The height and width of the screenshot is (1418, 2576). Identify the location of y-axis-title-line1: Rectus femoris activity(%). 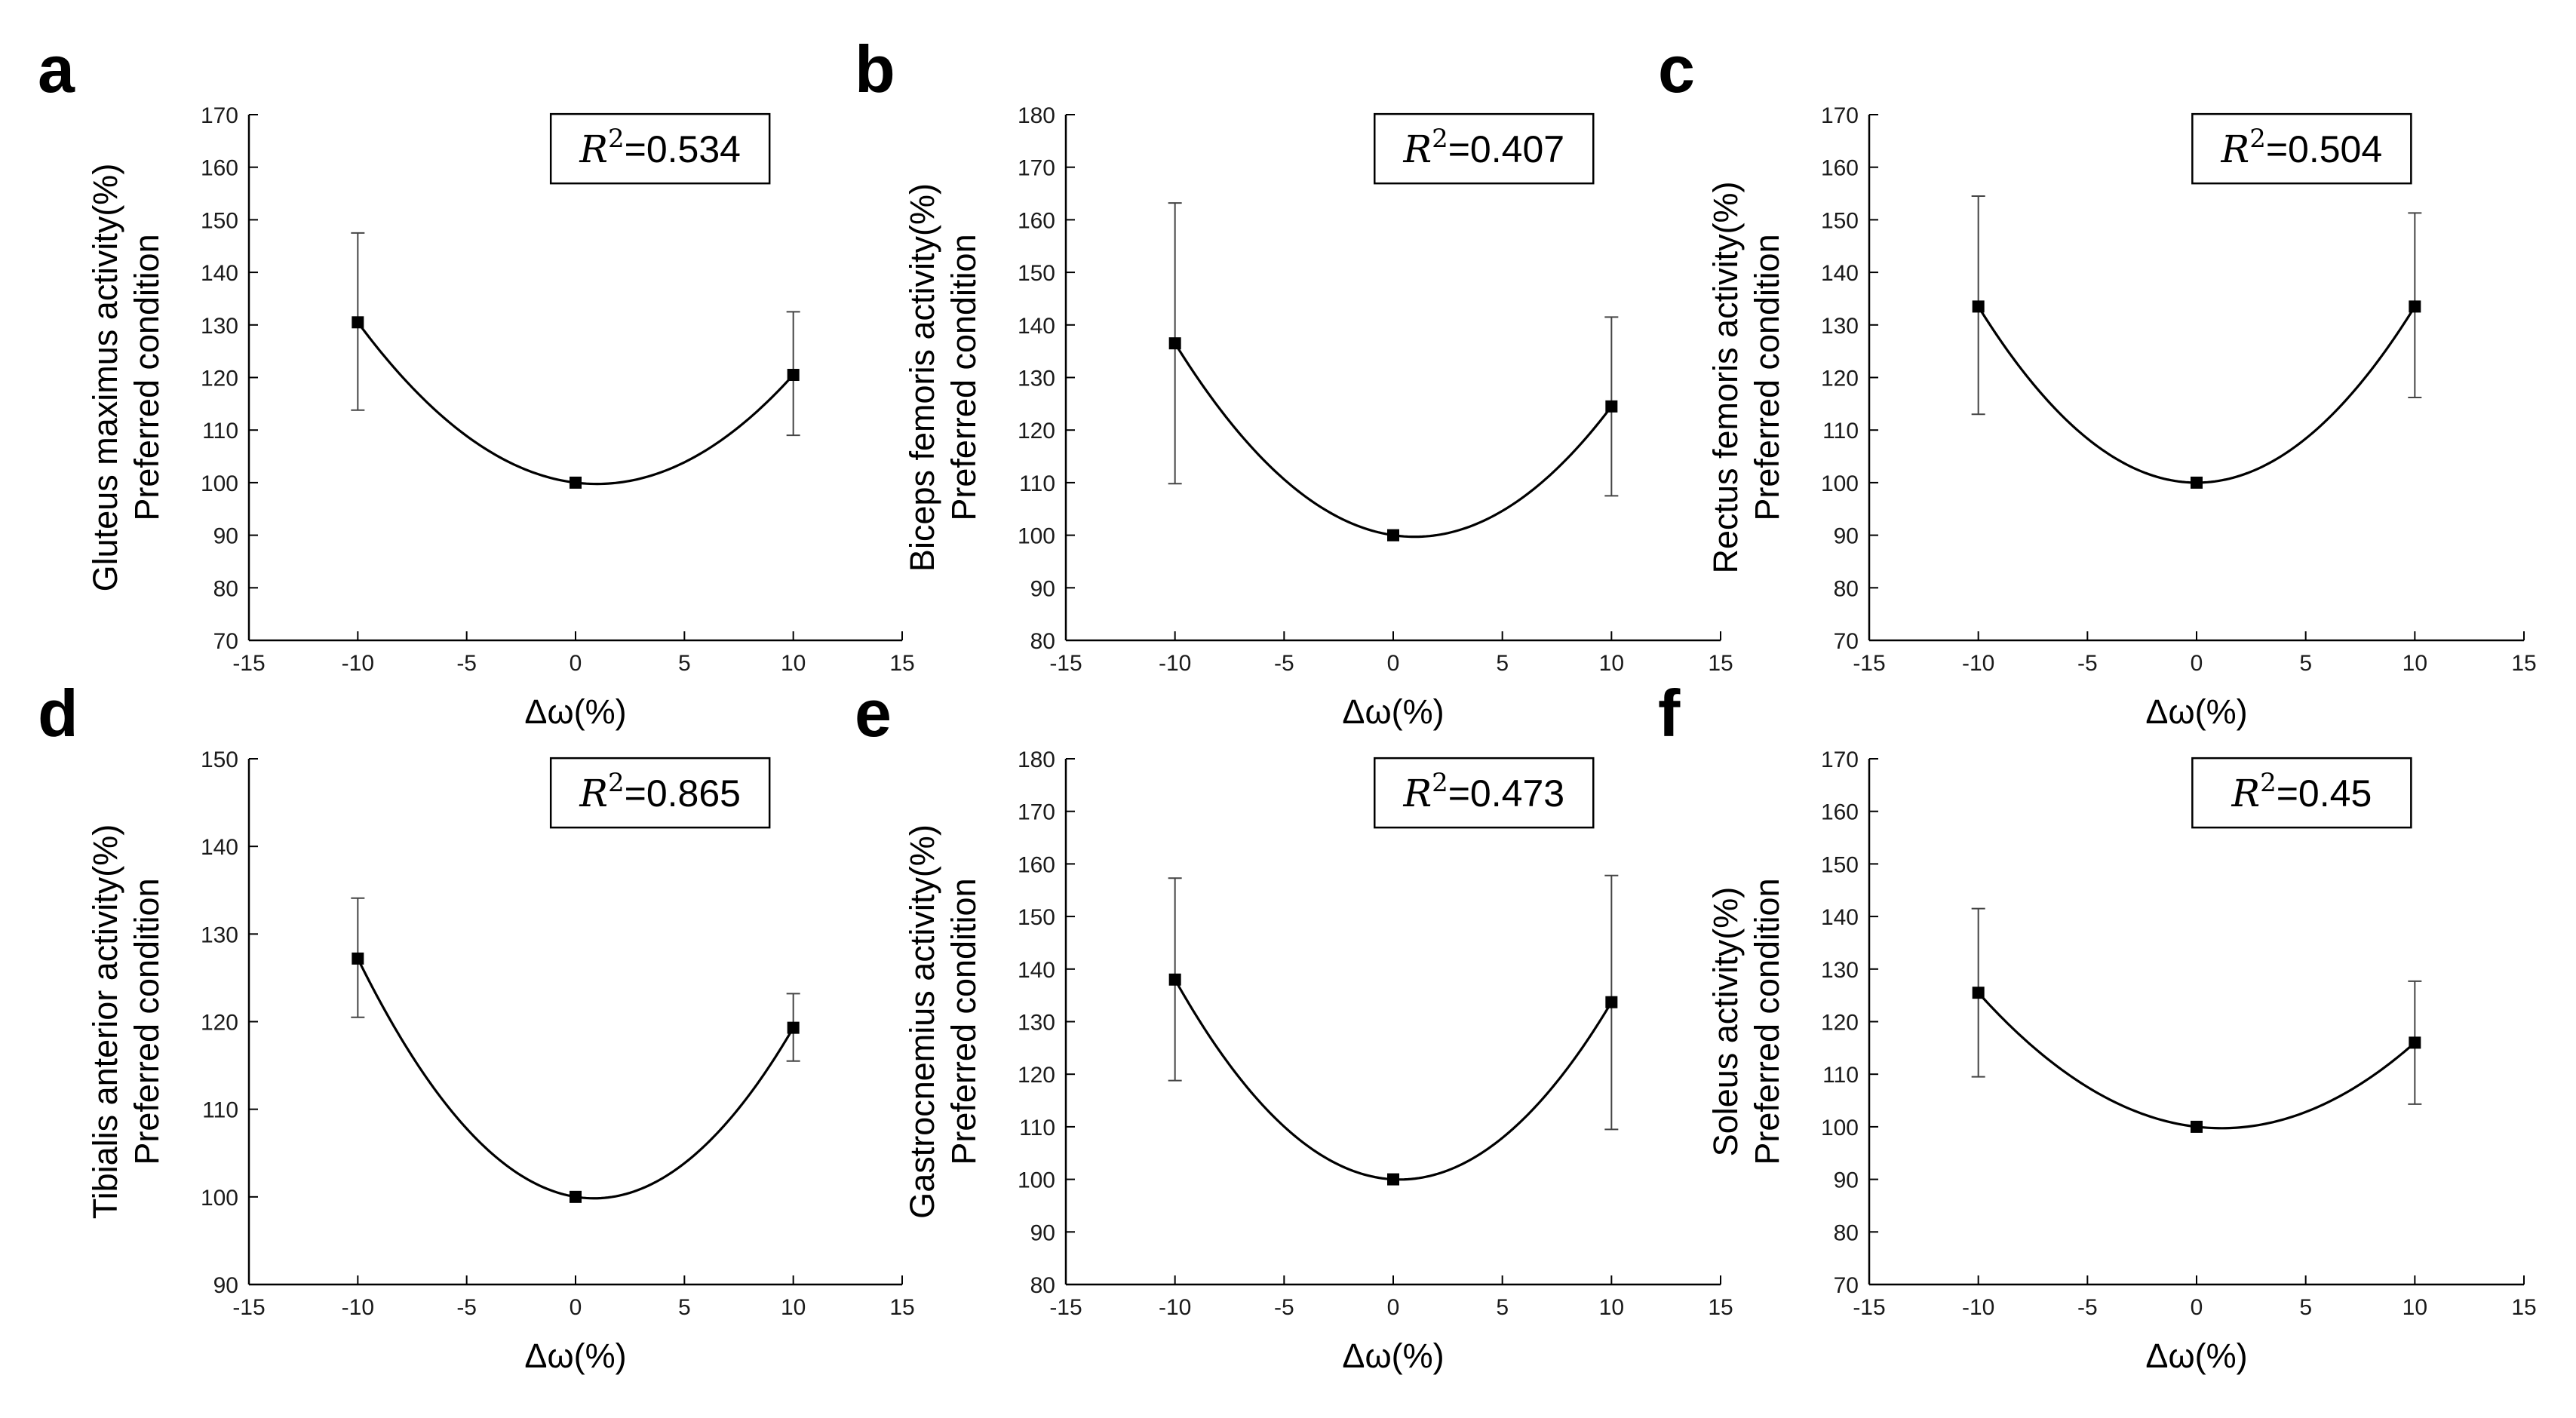
(1725, 377).